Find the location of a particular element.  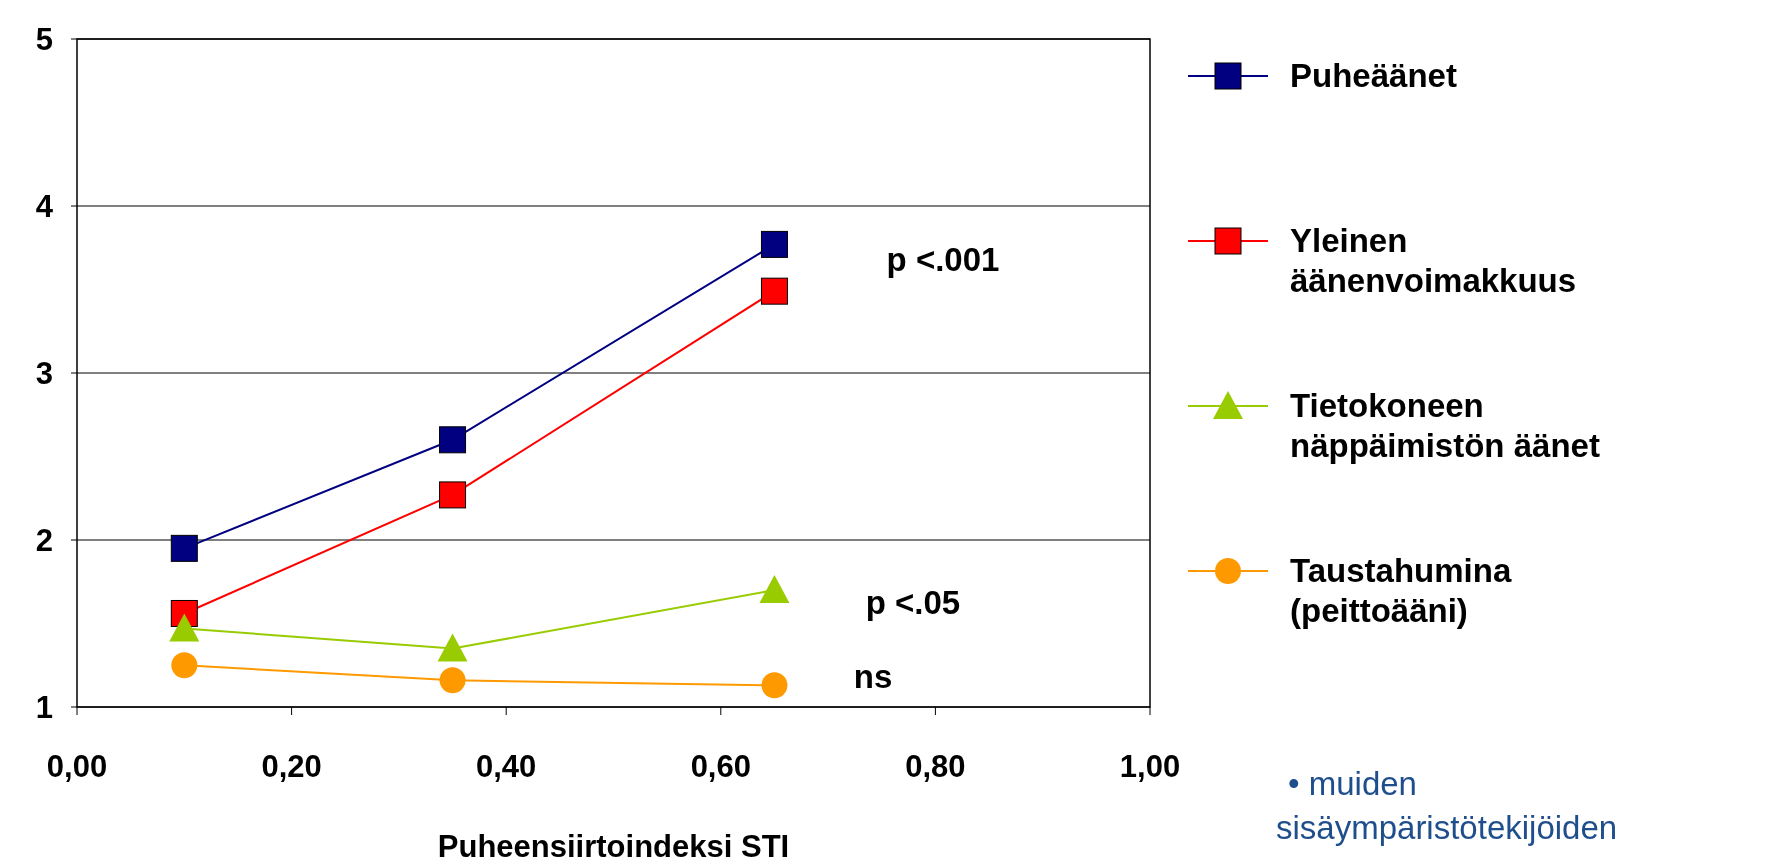

annotation: ns is located at coordinates (873, 676).